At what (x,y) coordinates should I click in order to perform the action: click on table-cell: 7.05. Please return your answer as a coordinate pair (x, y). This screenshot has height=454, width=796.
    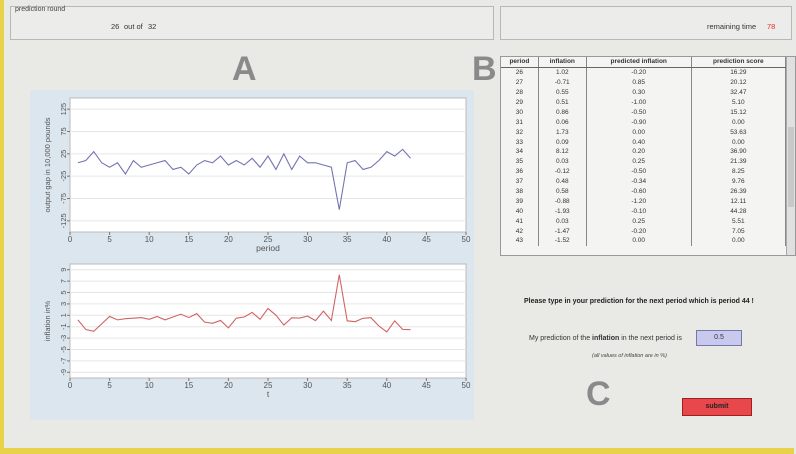
    Looking at the image, I should click on (739, 231).